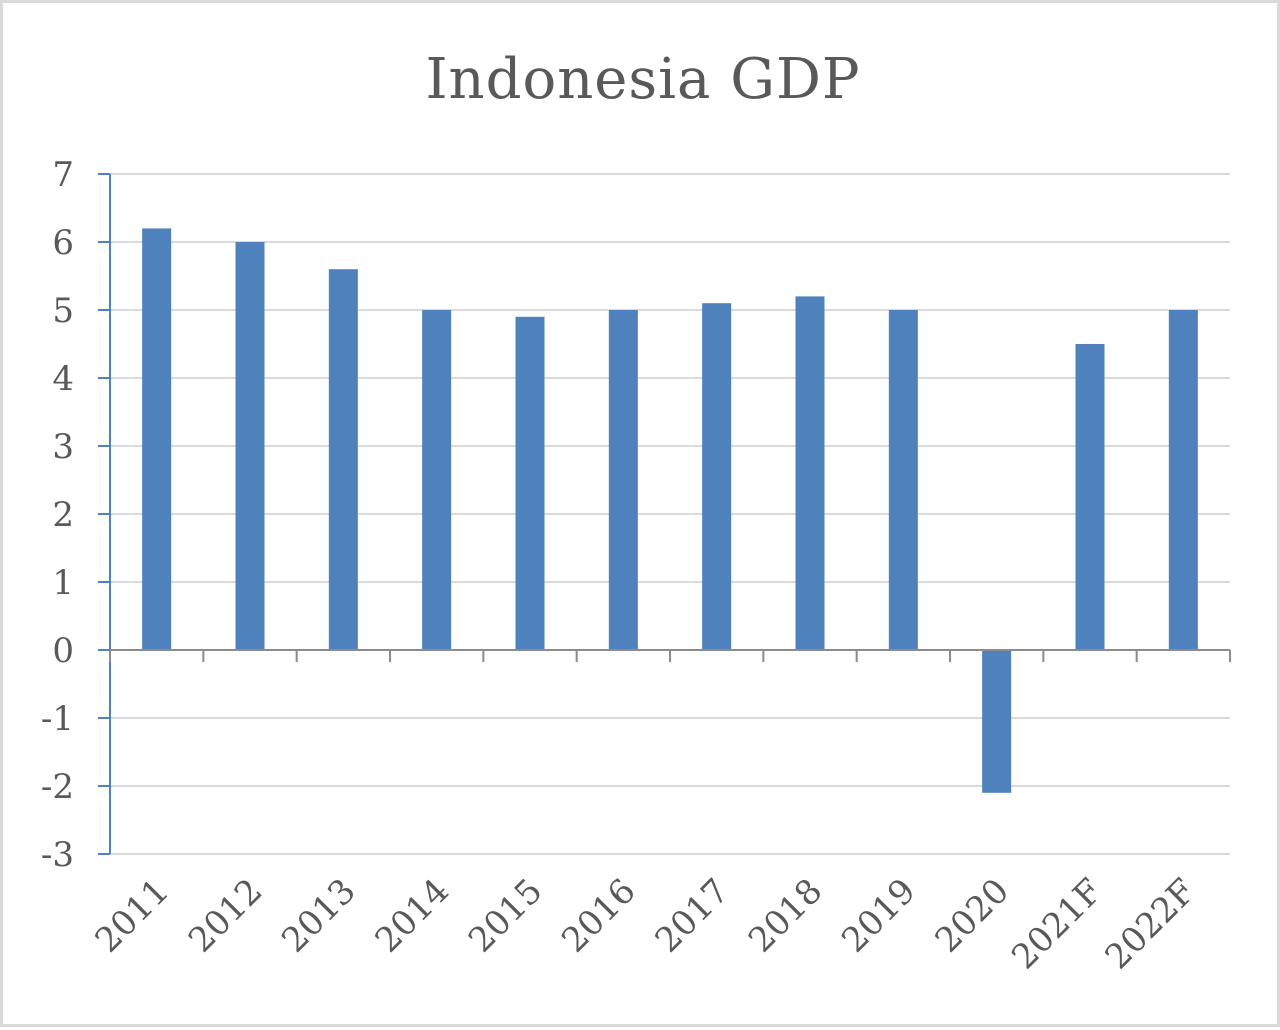 Image resolution: width=1280 pixels, height=1030 pixels. What do you see at coordinates (63, 379) in the screenshot?
I see `y-tick-label: 4` at bounding box center [63, 379].